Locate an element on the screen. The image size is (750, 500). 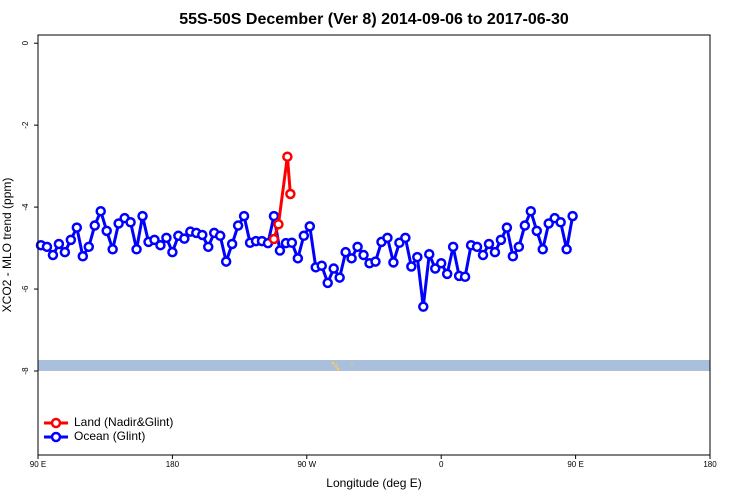
y-tick-label: -8 is located at coordinates (25, 371).